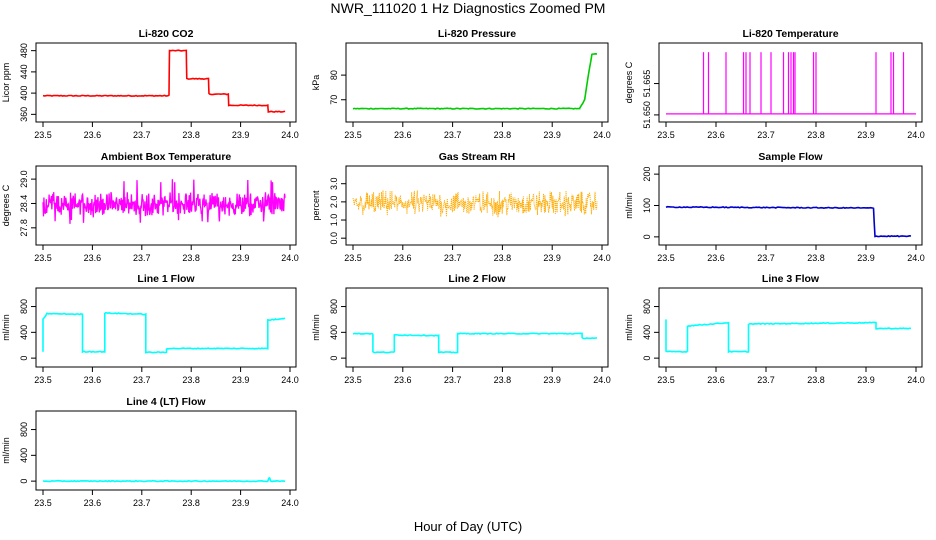  Describe the element at coordinates (477, 279) in the screenshot. I see `panel-title: Line 2 Flow` at that location.